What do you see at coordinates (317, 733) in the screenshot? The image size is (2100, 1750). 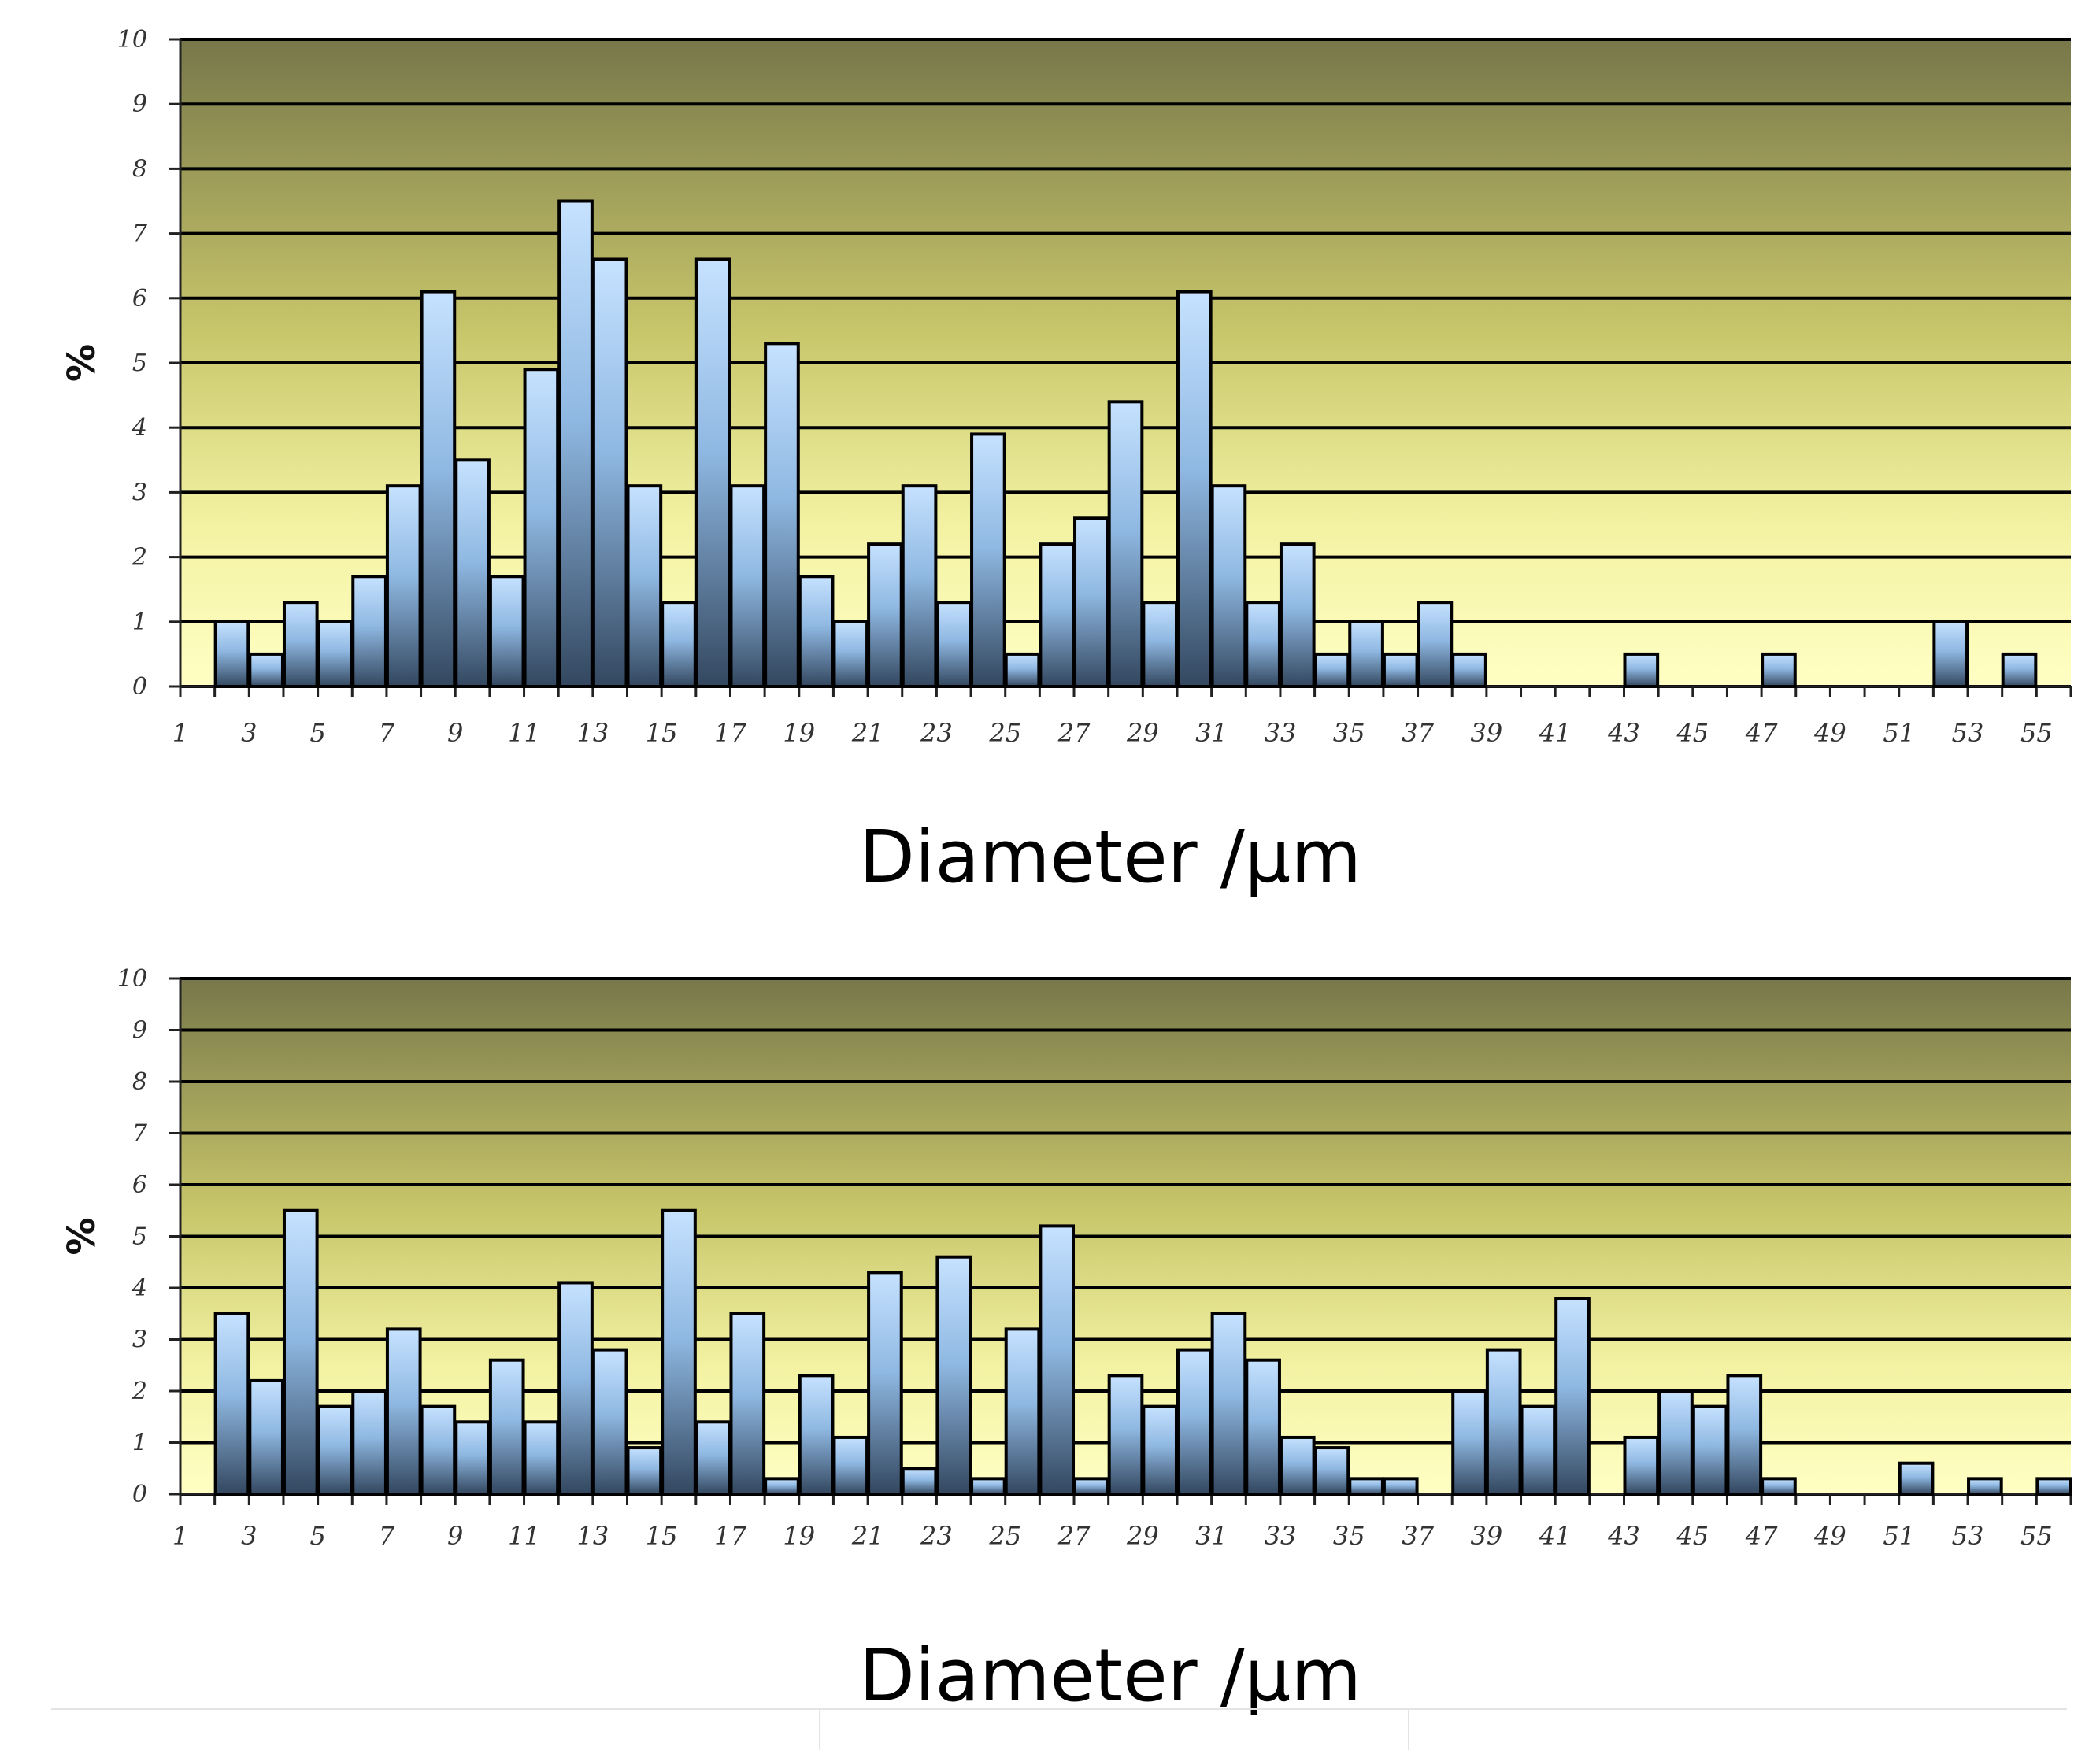 I see `x-tick-label: 5` at bounding box center [317, 733].